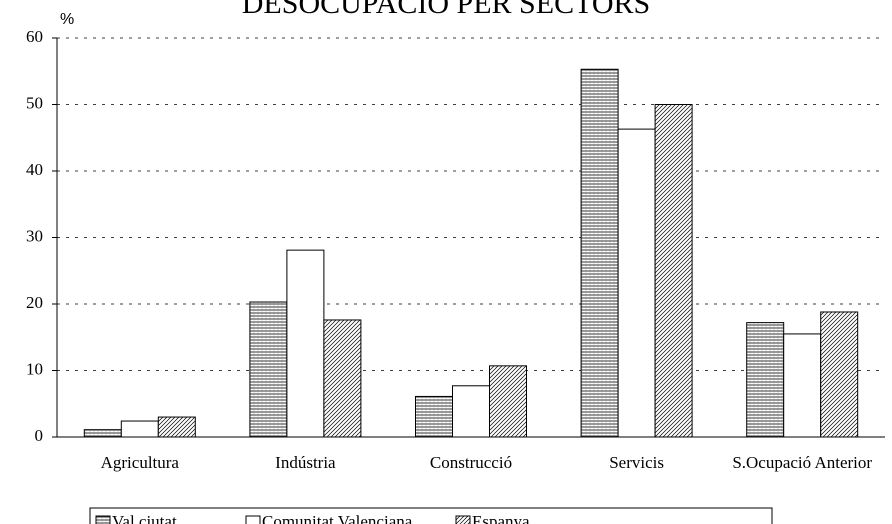  I want to click on y-tick-label: 50, so click(34, 102).